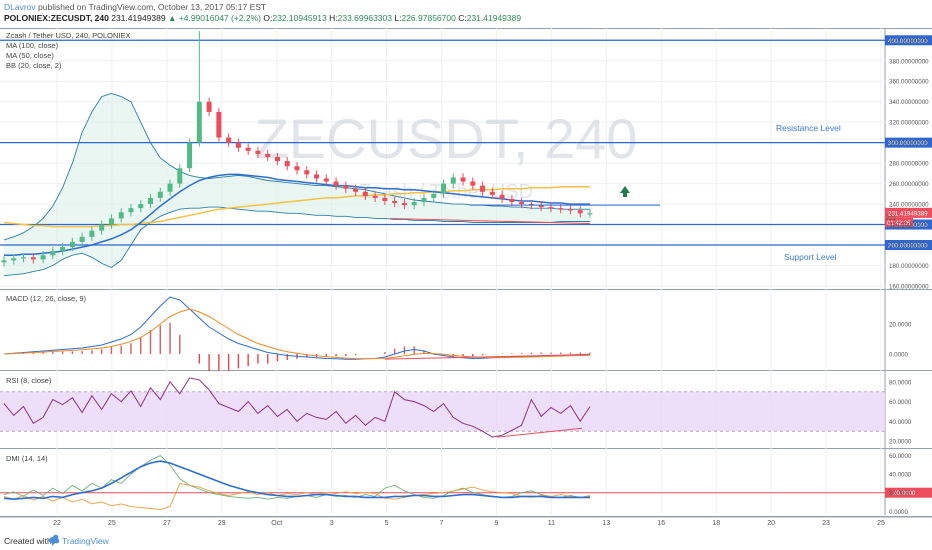 The image size is (932, 550). Describe the element at coordinates (34, 65) in the screenshot. I see `legend-bb: BB (20, close, 2)` at that location.